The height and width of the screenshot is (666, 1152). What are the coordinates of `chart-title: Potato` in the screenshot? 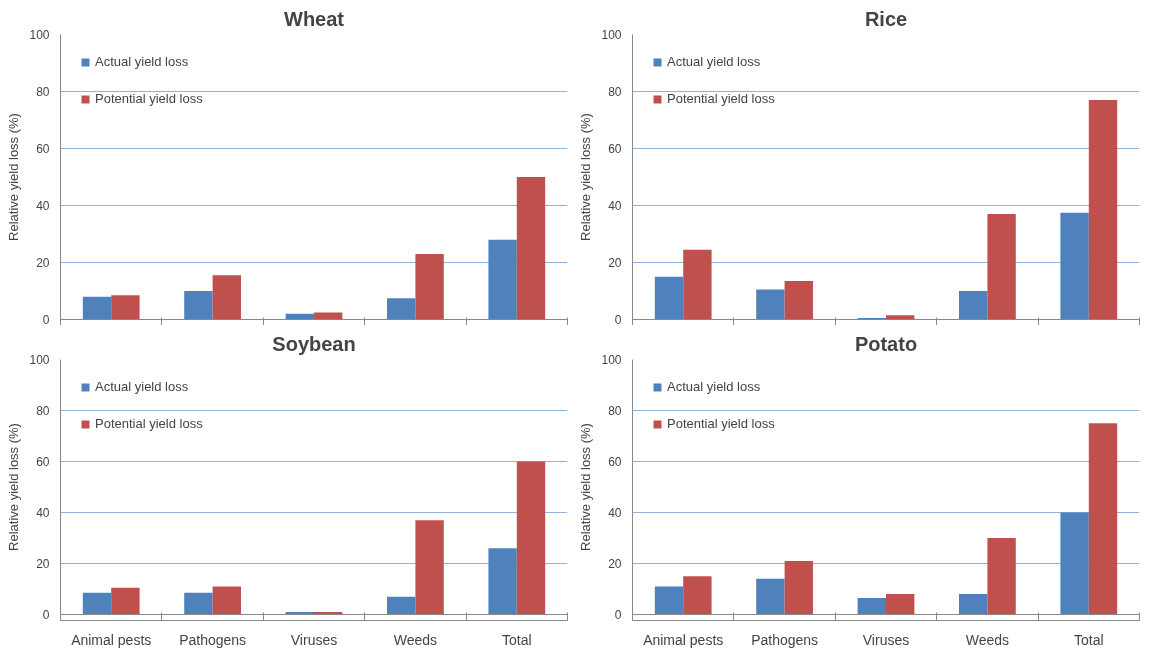 It's located at (886, 343).